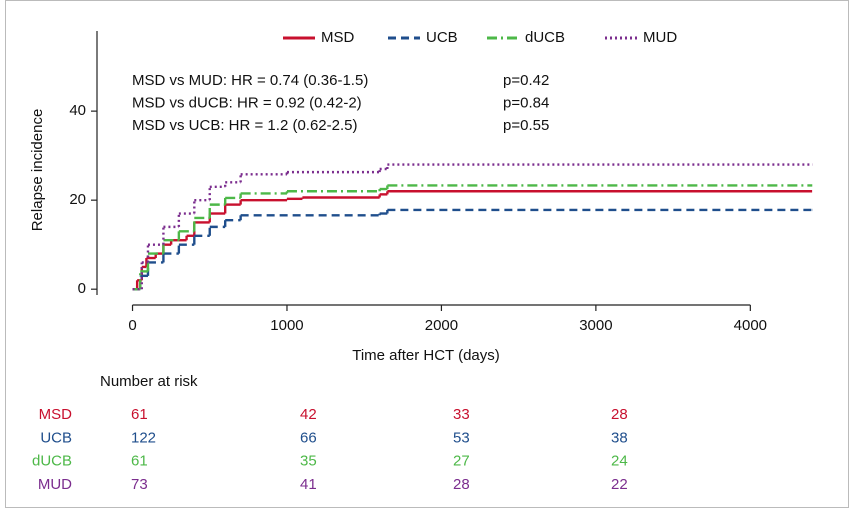  I want to click on risk-count: 22, so click(619, 484).